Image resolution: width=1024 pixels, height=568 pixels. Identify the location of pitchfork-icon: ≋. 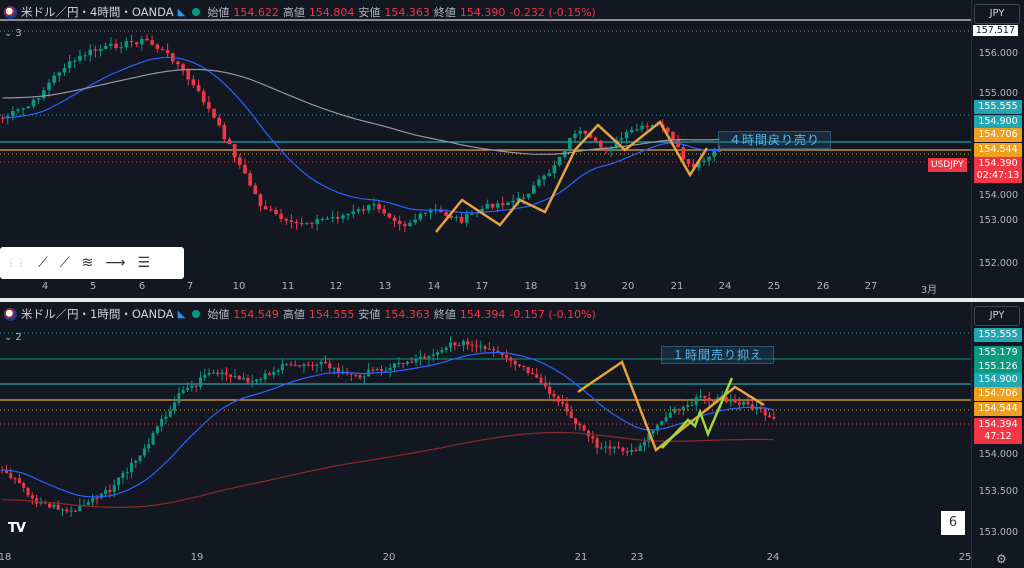
(87, 263).